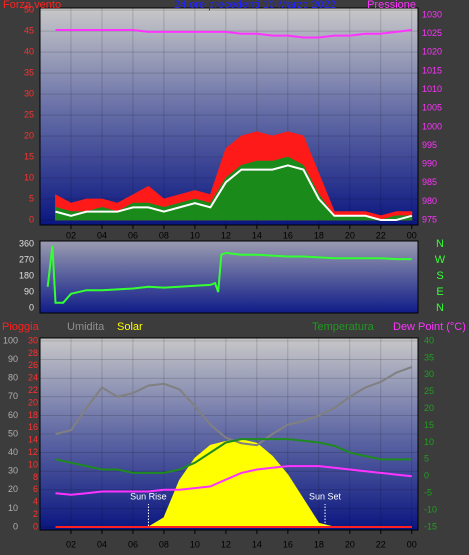 The image size is (469, 555). I want to click on x-tick-label: 18, so click(319, 235).